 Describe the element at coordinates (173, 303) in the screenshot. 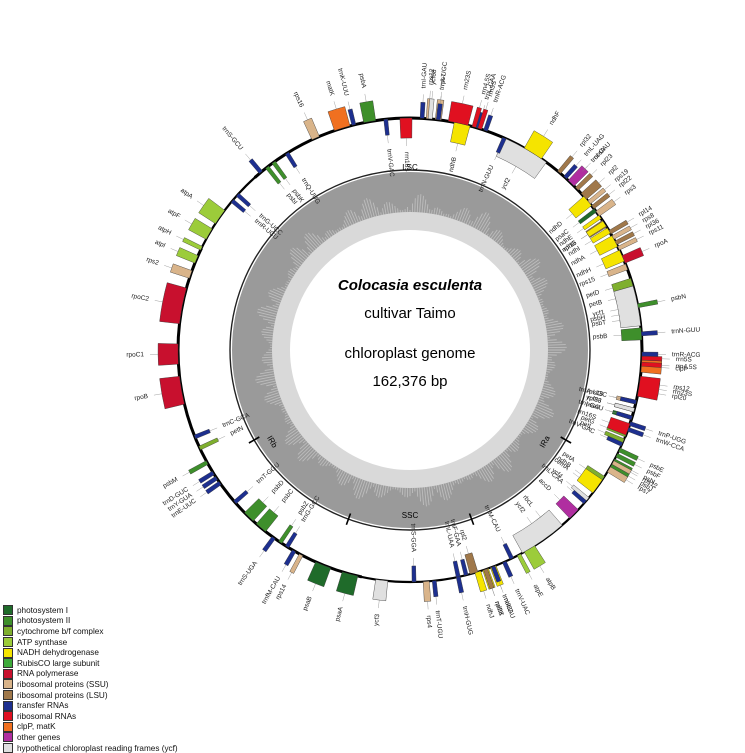

I see `gene-block-rpoc2` at that location.